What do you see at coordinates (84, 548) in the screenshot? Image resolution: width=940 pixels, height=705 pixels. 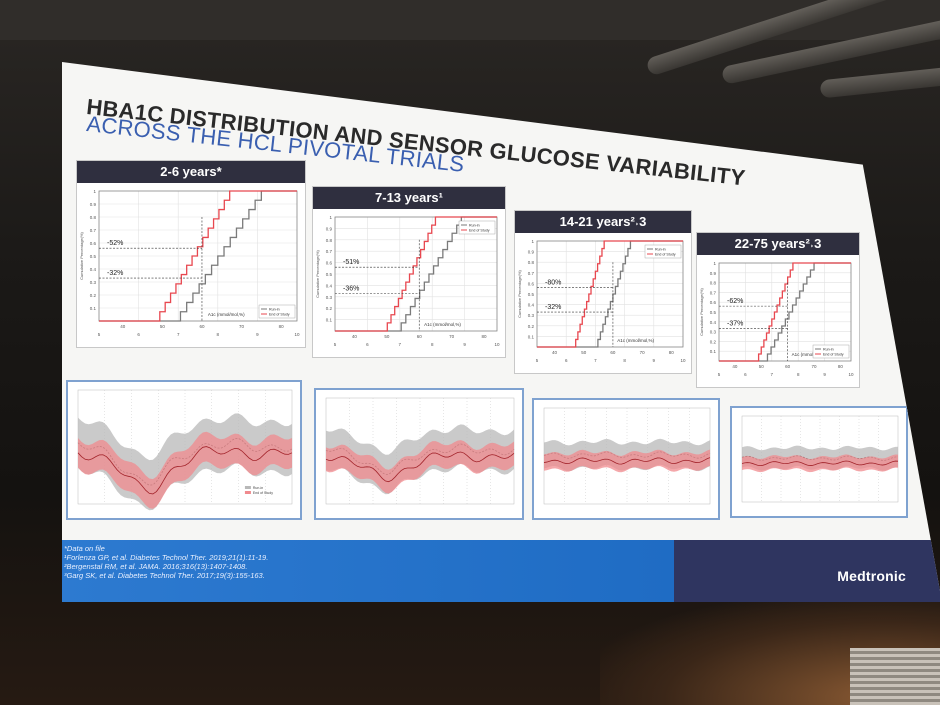 I see `reference-line: *Data on file` at bounding box center [84, 548].